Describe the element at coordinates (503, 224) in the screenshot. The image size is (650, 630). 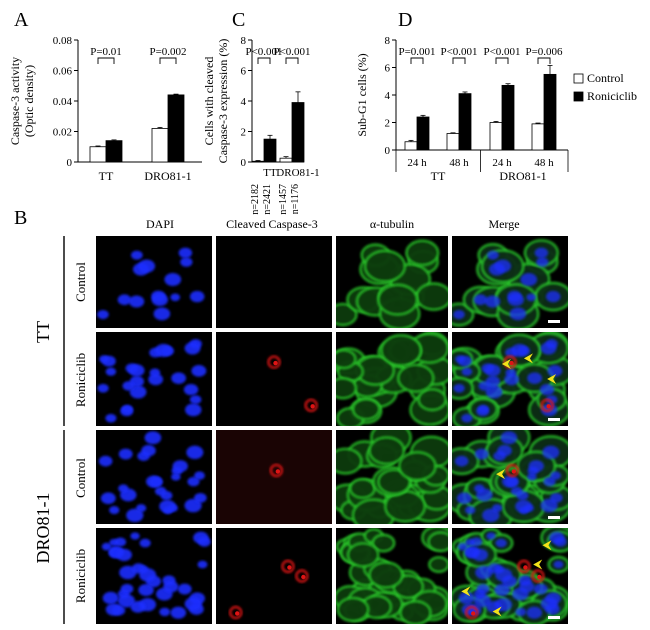
I see `column-header-merge: Merge` at that location.